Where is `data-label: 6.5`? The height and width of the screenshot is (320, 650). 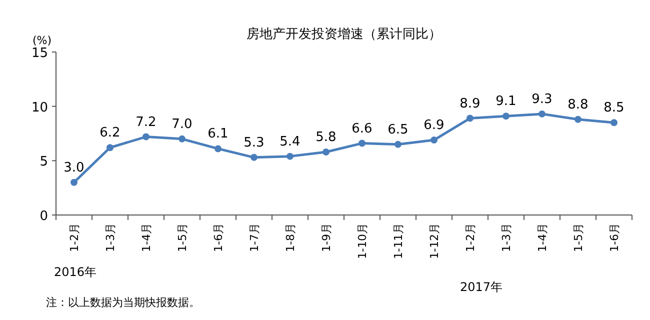
data-label: 6.5 is located at coordinates (398, 130).